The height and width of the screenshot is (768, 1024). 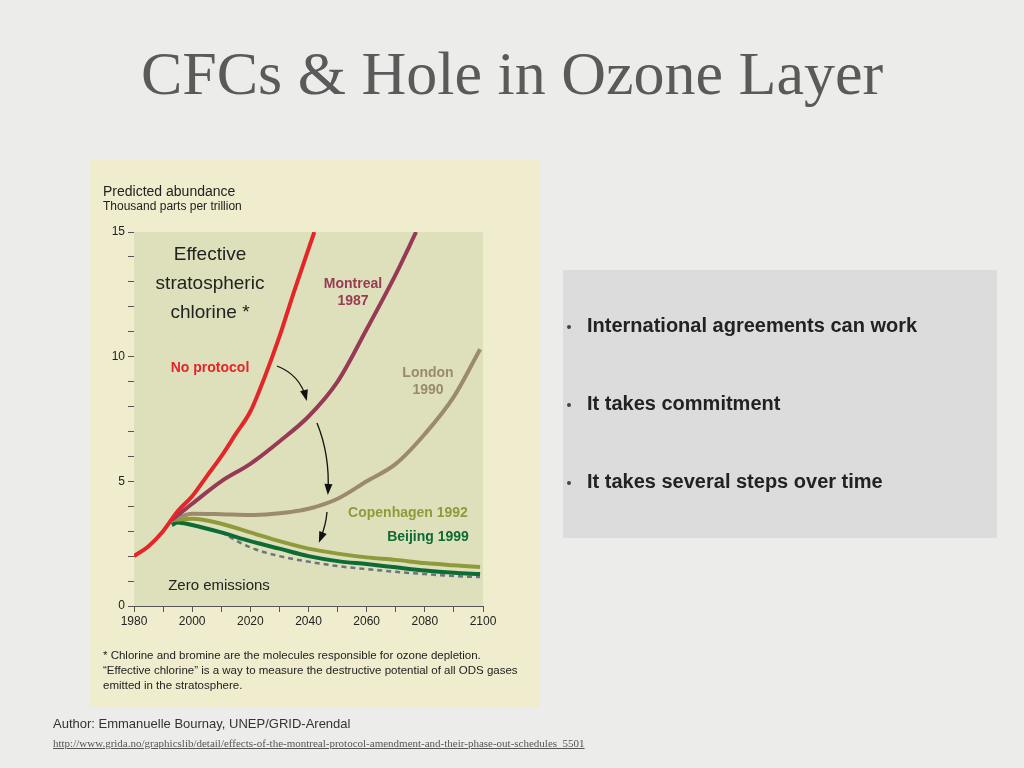 I want to click on x-tick-label: 2080, so click(x=425, y=620).